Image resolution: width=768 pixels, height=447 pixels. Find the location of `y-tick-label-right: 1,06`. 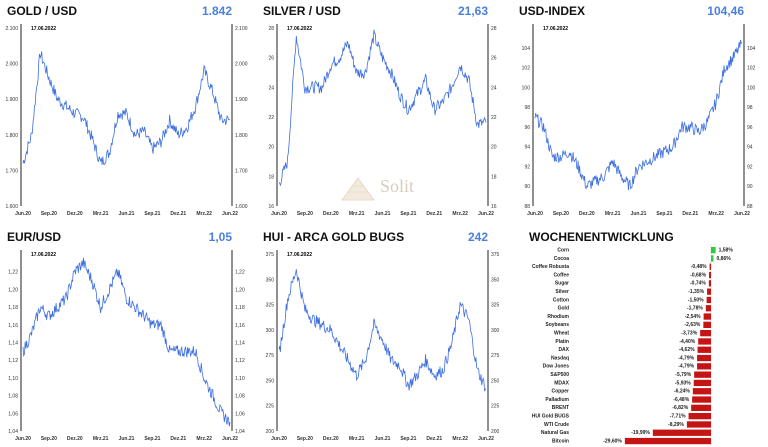

y-tick-label-right: 1,06 is located at coordinates (240, 414).